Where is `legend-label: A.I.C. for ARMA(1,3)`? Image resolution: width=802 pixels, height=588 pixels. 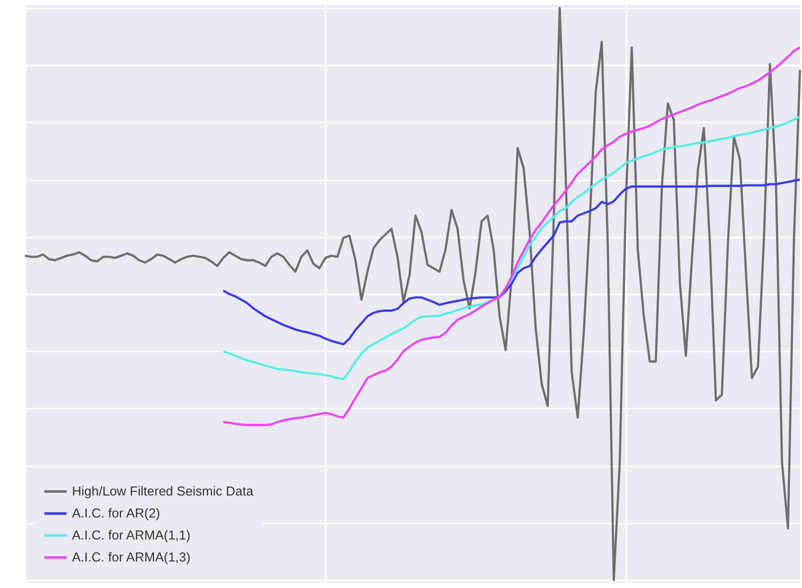 legend-label: A.I.C. for ARMA(1,3) is located at coordinates (131, 557).